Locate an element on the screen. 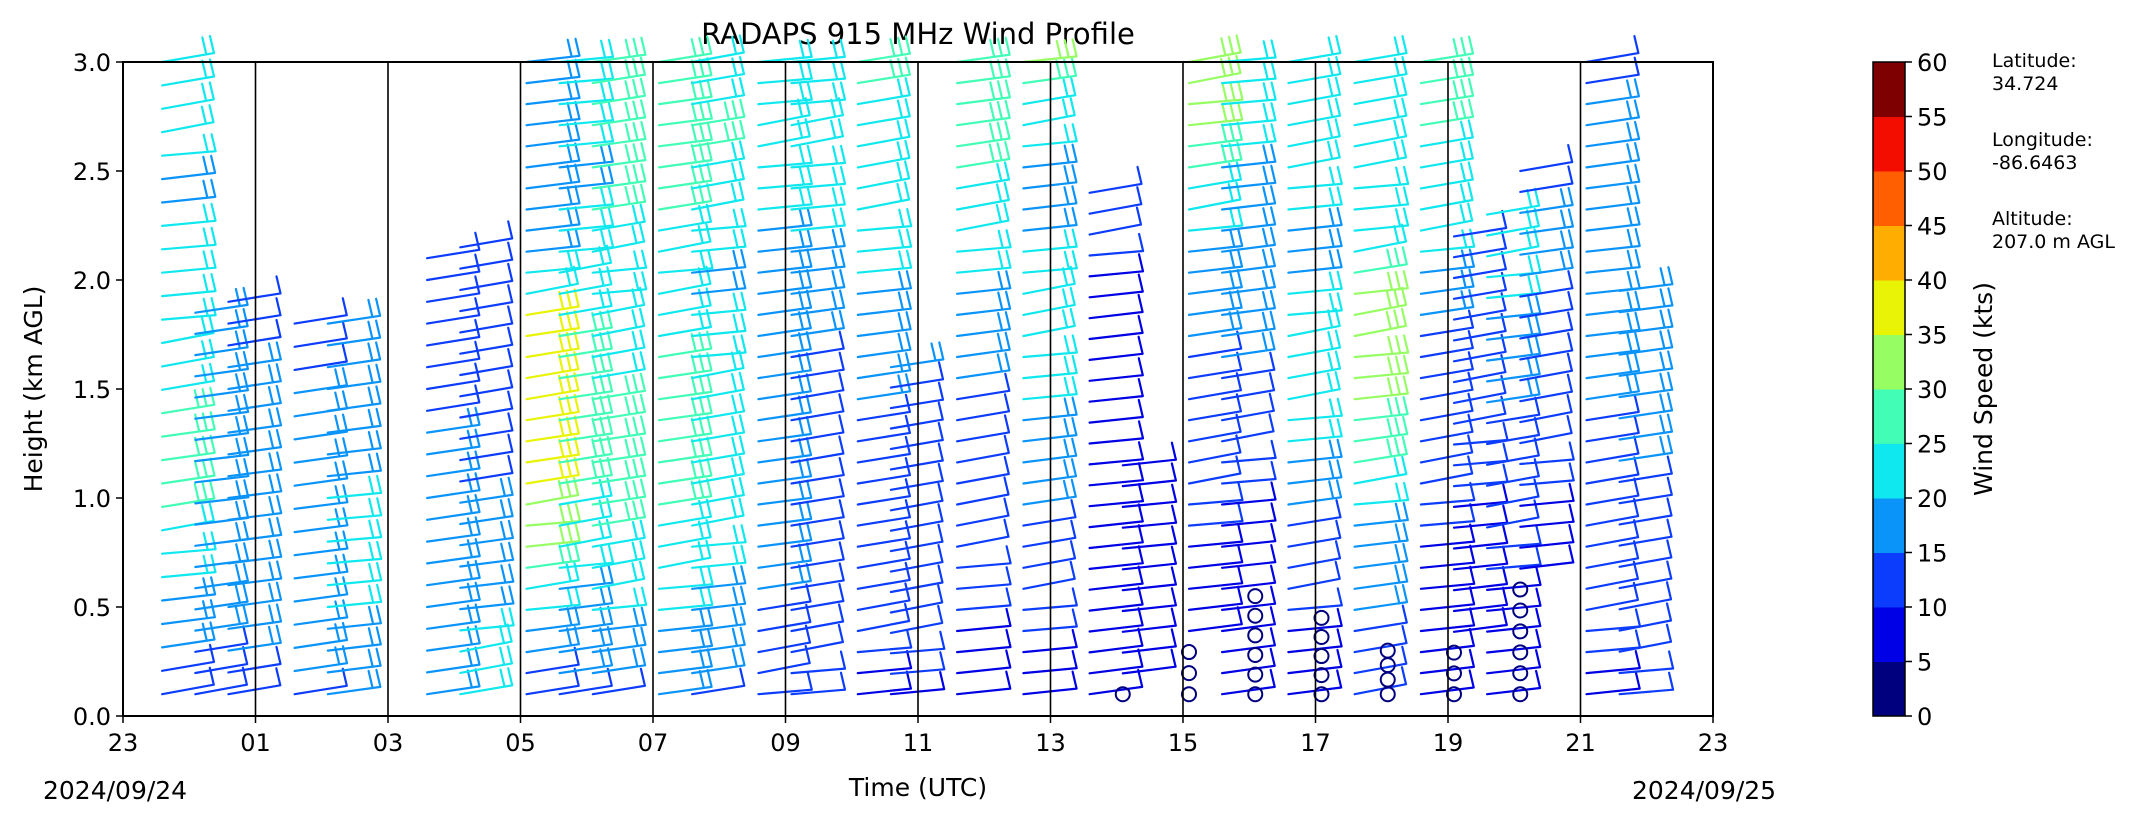 The image size is (2155, 823). y-tick-label: 1.5 is located at coordinates (92, 390).